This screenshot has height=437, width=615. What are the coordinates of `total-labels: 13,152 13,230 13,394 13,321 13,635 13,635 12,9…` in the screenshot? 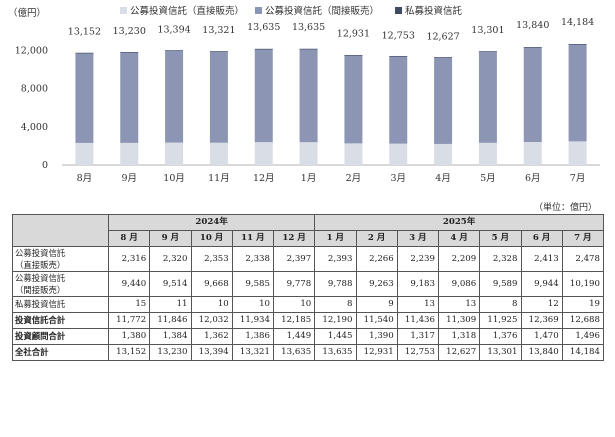 It's located at (331, 30).